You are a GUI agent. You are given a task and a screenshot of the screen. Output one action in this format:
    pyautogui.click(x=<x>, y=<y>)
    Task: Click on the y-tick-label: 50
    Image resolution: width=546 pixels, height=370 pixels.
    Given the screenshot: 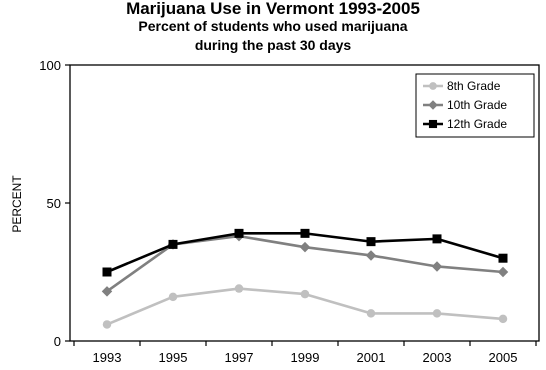 What is the action you would take?
    pyautogui.click(x=54, y=203)
    